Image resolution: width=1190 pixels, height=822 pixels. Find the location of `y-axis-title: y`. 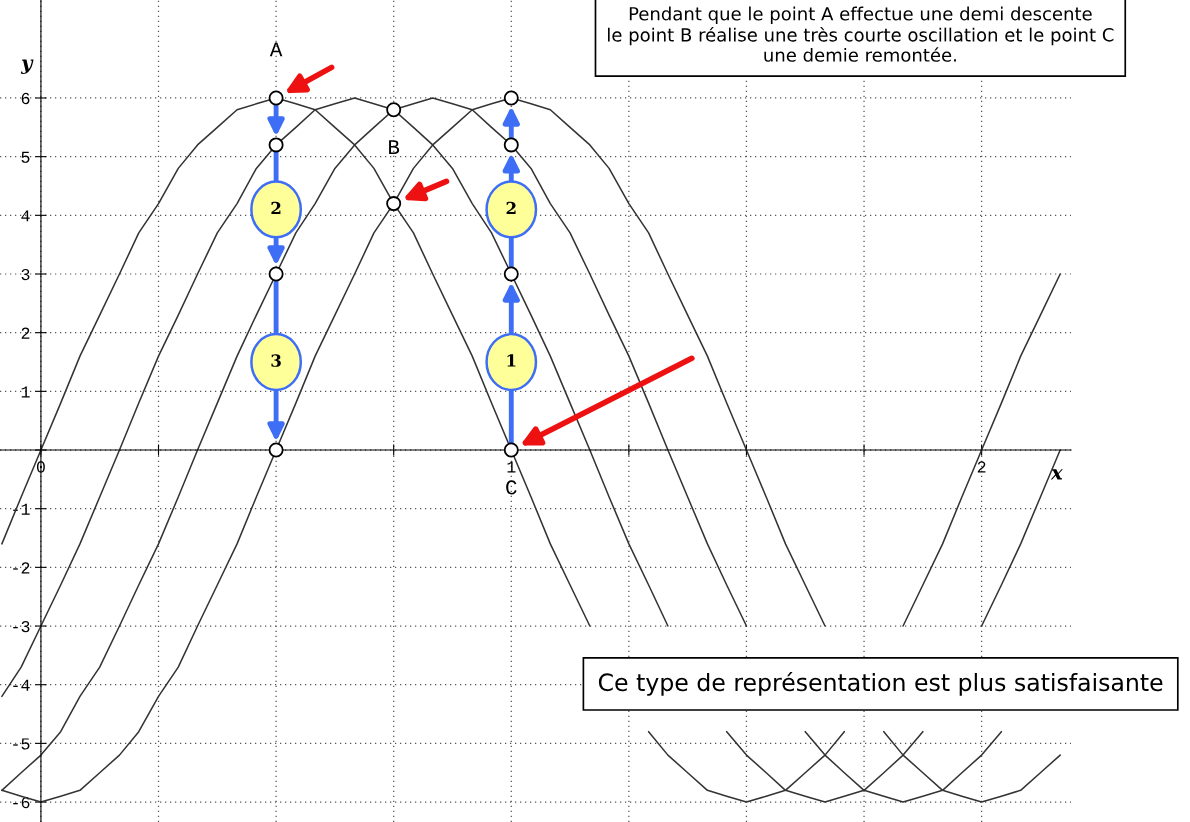

y-axis-title: y is located at coordinates (27, 66).